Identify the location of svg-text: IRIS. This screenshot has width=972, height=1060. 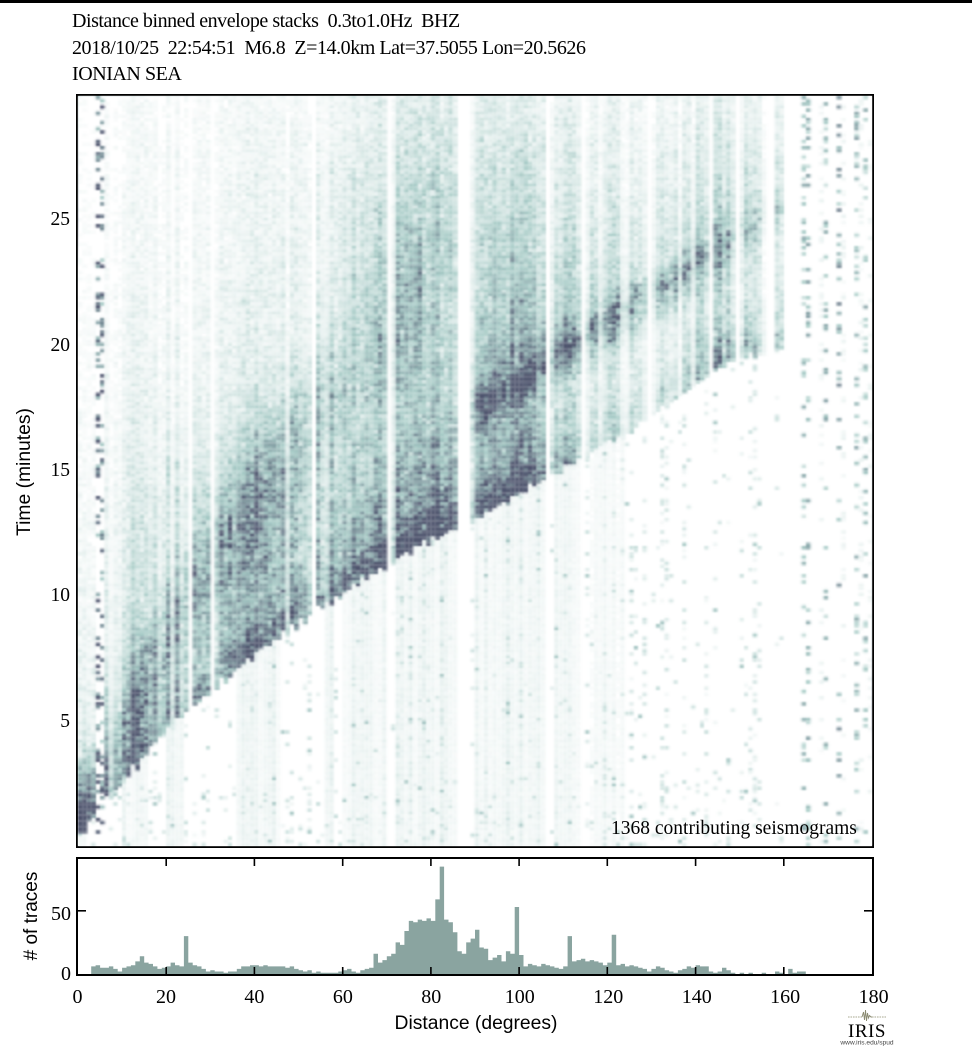
(867, 1031).